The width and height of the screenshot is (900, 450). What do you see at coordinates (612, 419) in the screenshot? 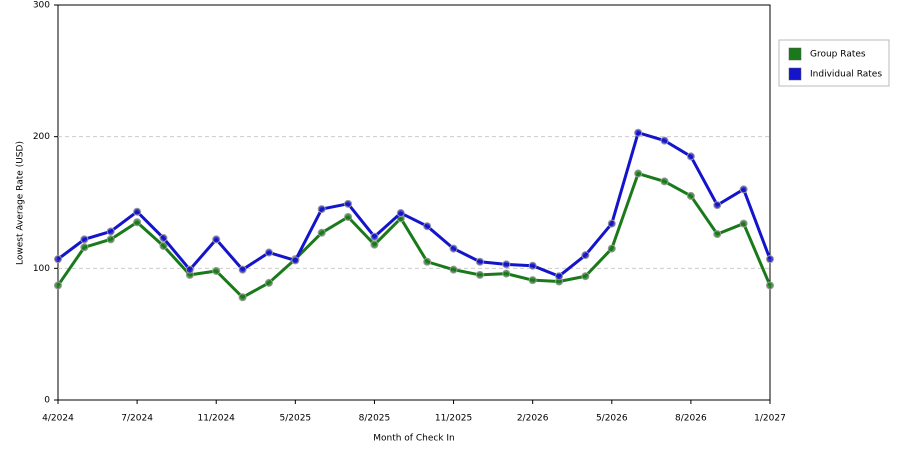
I see `x-tick-label: 5/2026` at bounding box center [612, 419].